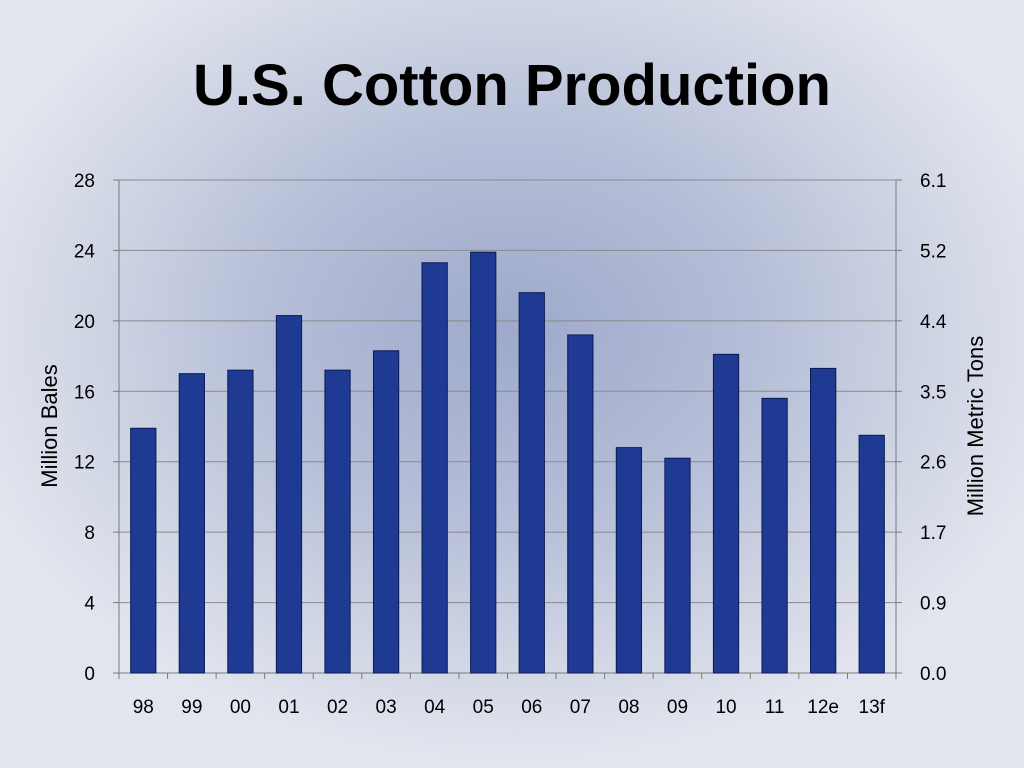 Image resolution: width=1024 pixels, height=768 pixels. What do you see at coordinates (823, 520) in the screenshot?
I see `bar-12e` at bounding box center [823, 520].